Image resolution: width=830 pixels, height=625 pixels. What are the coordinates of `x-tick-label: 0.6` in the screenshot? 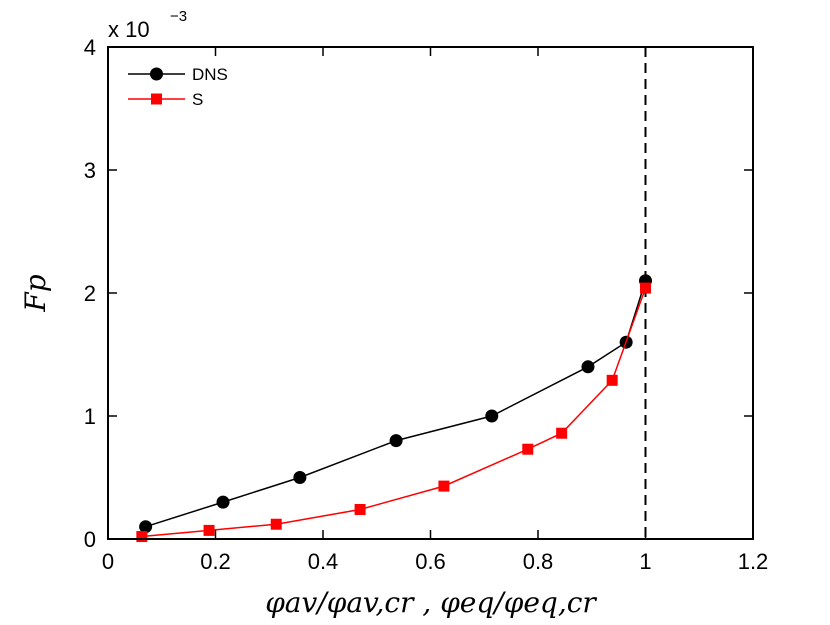 It's located at (430, 561).